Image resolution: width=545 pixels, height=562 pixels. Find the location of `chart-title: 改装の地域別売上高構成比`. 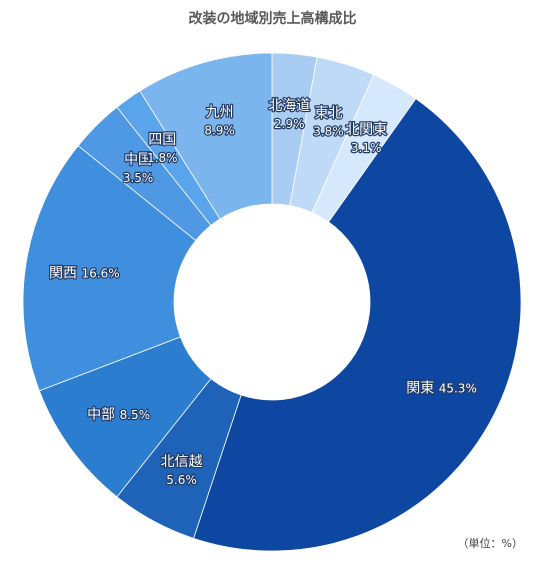

chart-title: 改装の地域別売上高構成比 is located at coordinates (272, 19).